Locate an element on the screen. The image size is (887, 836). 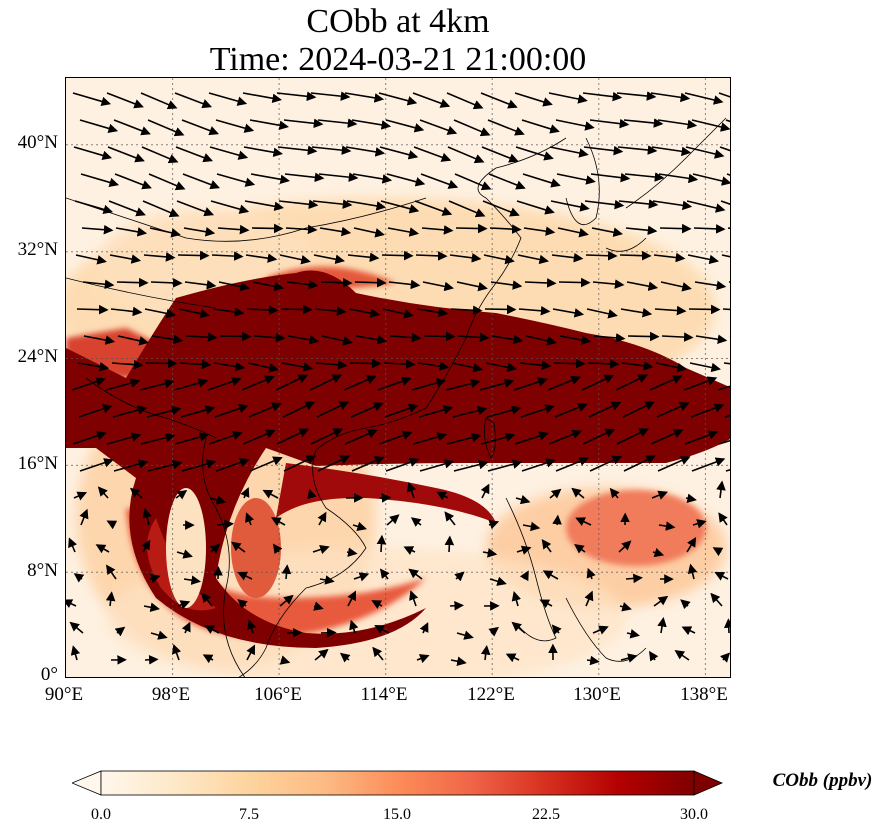
colorbar-gradient is located at coordinates (397, 783).